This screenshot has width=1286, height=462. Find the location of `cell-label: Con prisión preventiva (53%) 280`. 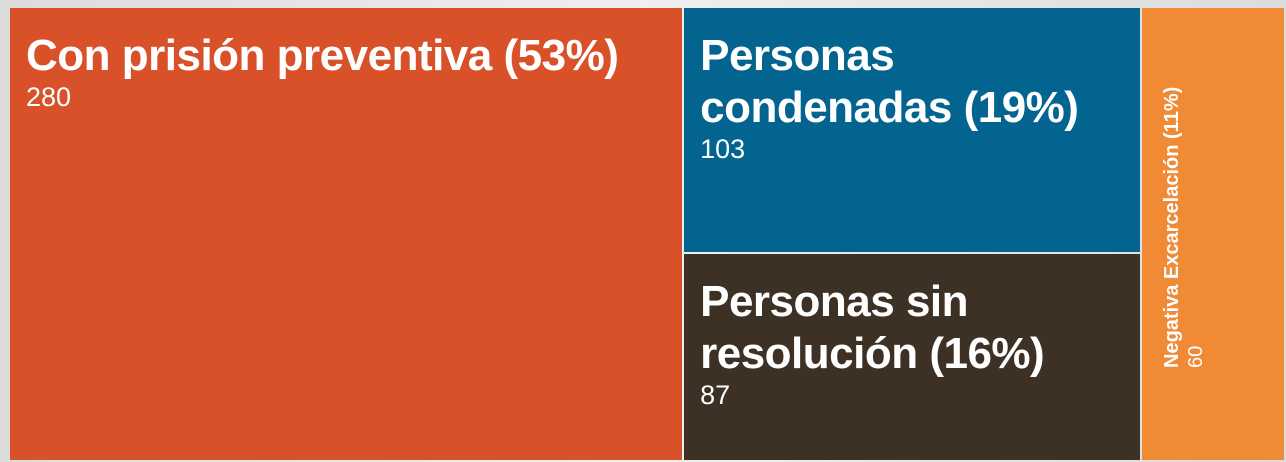

cell-label: Con prisión preventiva (53%) 280 is located at coordinates (349, 71).